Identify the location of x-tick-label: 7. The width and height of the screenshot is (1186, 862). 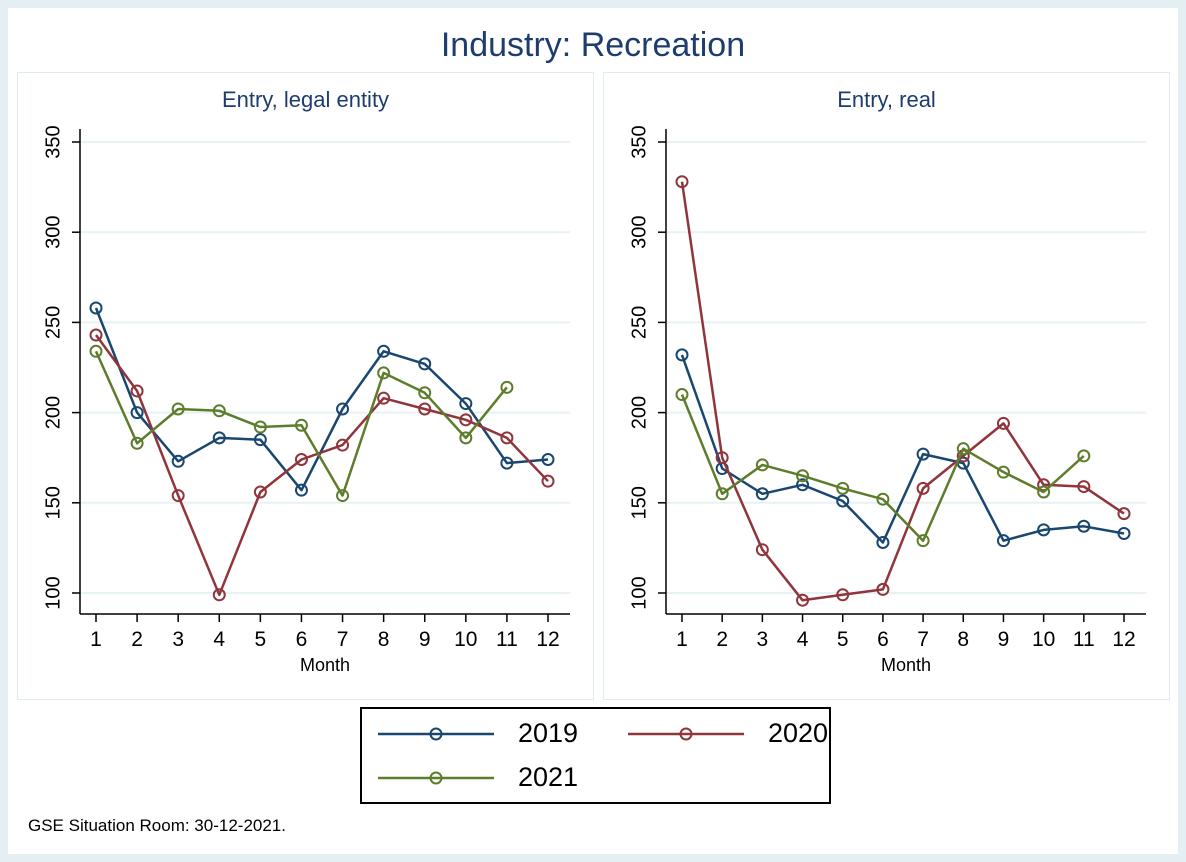
(343, 639).